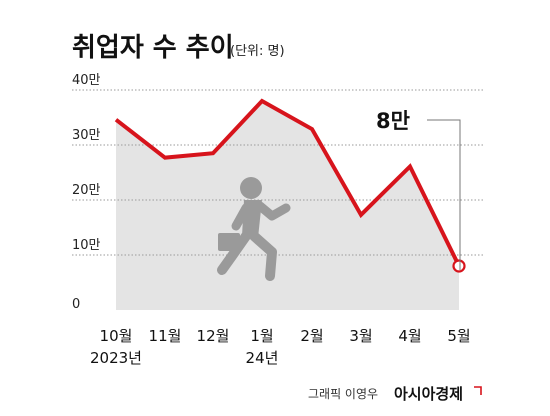 The width and height of the screenshot is (550, 416). I want to click on y-tick-label: 20만, so click(86, 190).